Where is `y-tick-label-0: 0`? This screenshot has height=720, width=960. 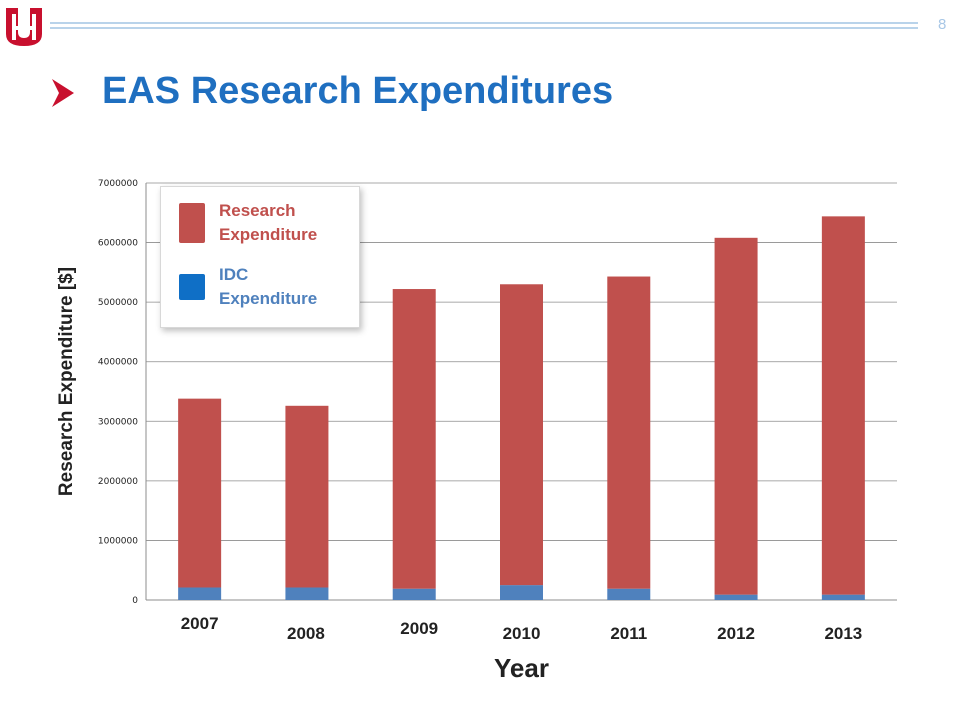 y-tick-label-0: 0 is located at coordinates (135, 601).